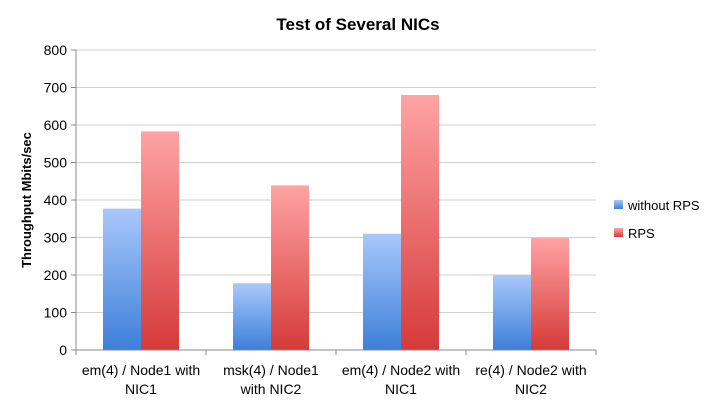 This screenshot has height=405, width=720. Describe the element at coordinates (56, 163) in the screenshot. I see `y-tick-label: 500` at that location.